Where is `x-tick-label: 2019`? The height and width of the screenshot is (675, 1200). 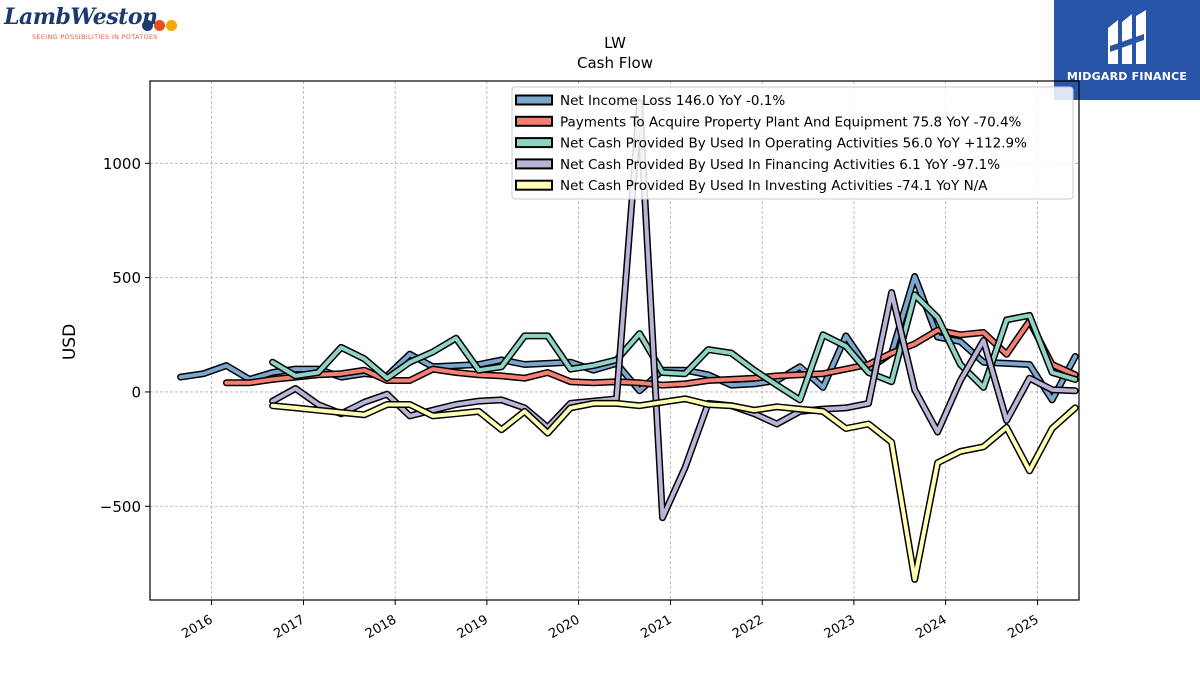
x-tick-label: 2019 is located at coordinates (473, 627).